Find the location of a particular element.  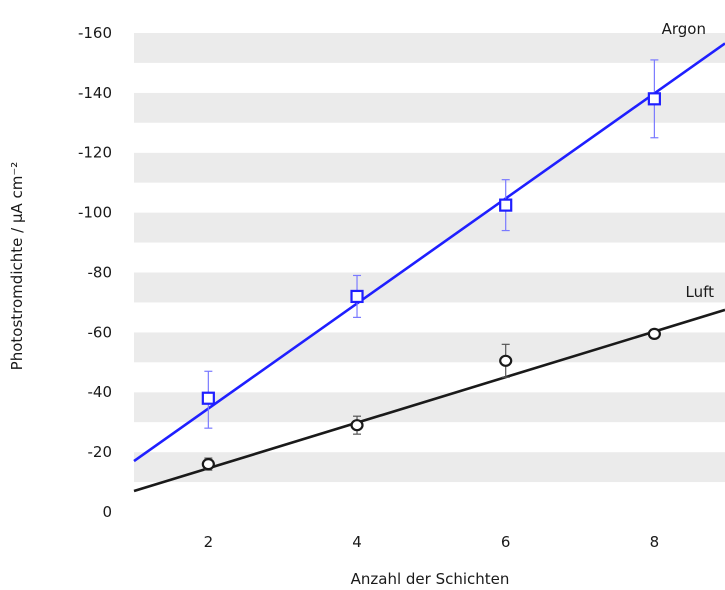

y-tick-label: -80 is located at coordinates (100, 272).